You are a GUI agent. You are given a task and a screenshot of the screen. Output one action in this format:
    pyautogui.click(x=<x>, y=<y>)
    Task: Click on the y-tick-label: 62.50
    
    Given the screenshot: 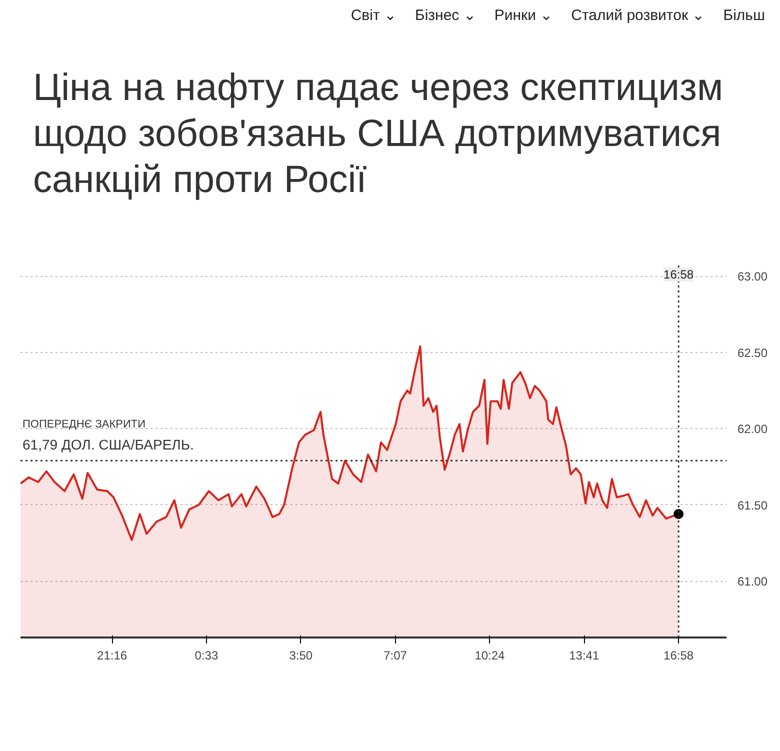 What is the action you would take?
    pyautogui.click(x=753, y=353)
    